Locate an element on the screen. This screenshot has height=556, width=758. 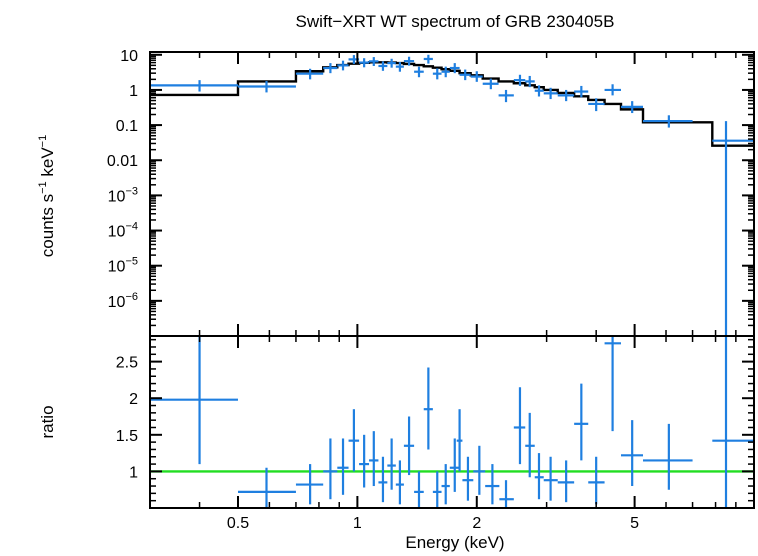
top-y-tick-label-5: 10⁻⁴ is located at coordinates (123, 231).